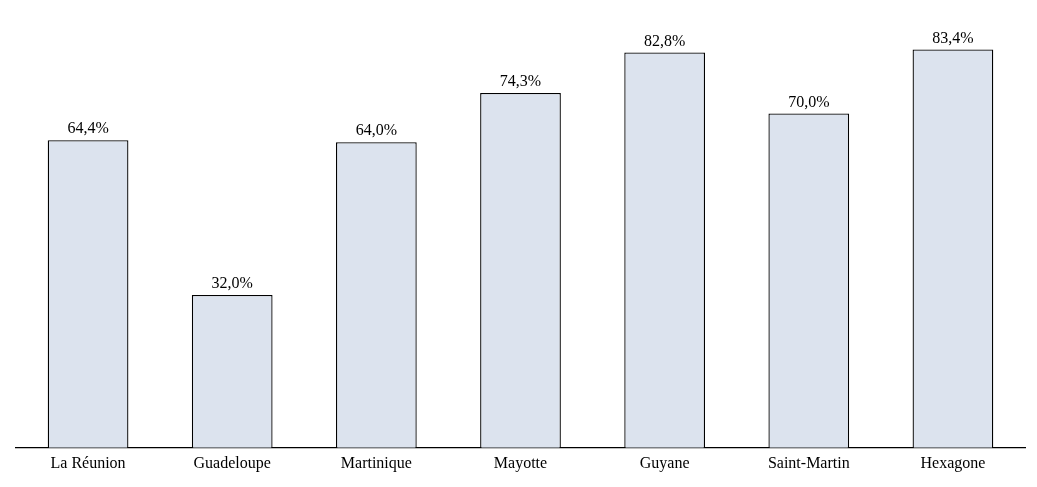 This screenshot has width=1037, height=487. Describe the element at coordinates (232, 462) in the screenshot. I see `x-tick-label: Guadeloupe` at that location.